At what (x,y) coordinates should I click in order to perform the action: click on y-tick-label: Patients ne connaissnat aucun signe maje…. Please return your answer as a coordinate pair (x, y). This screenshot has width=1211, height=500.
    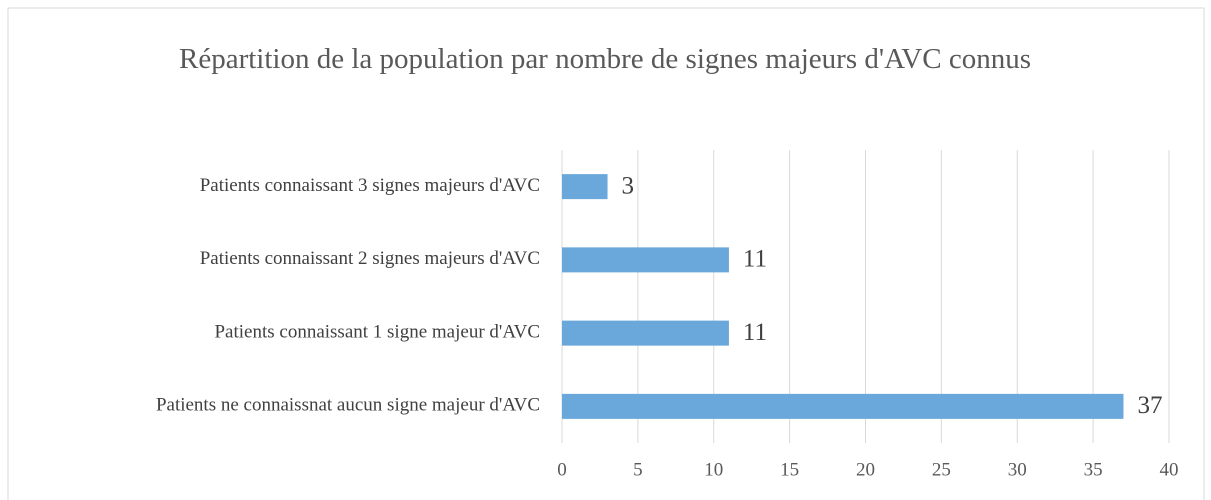
    Looking at the image, I should click on (348, 405).